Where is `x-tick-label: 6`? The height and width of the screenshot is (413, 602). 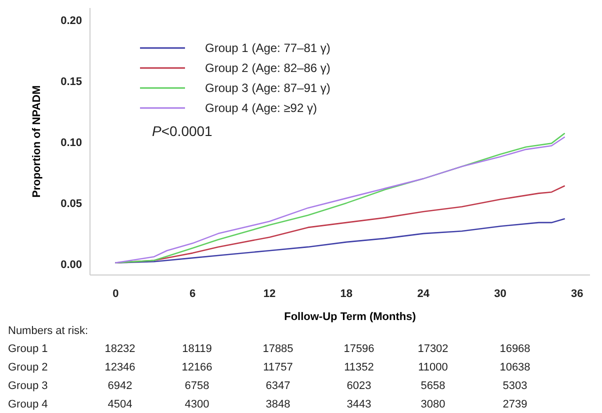 x-tick-label: 6 is located at coordinates (193, 294).